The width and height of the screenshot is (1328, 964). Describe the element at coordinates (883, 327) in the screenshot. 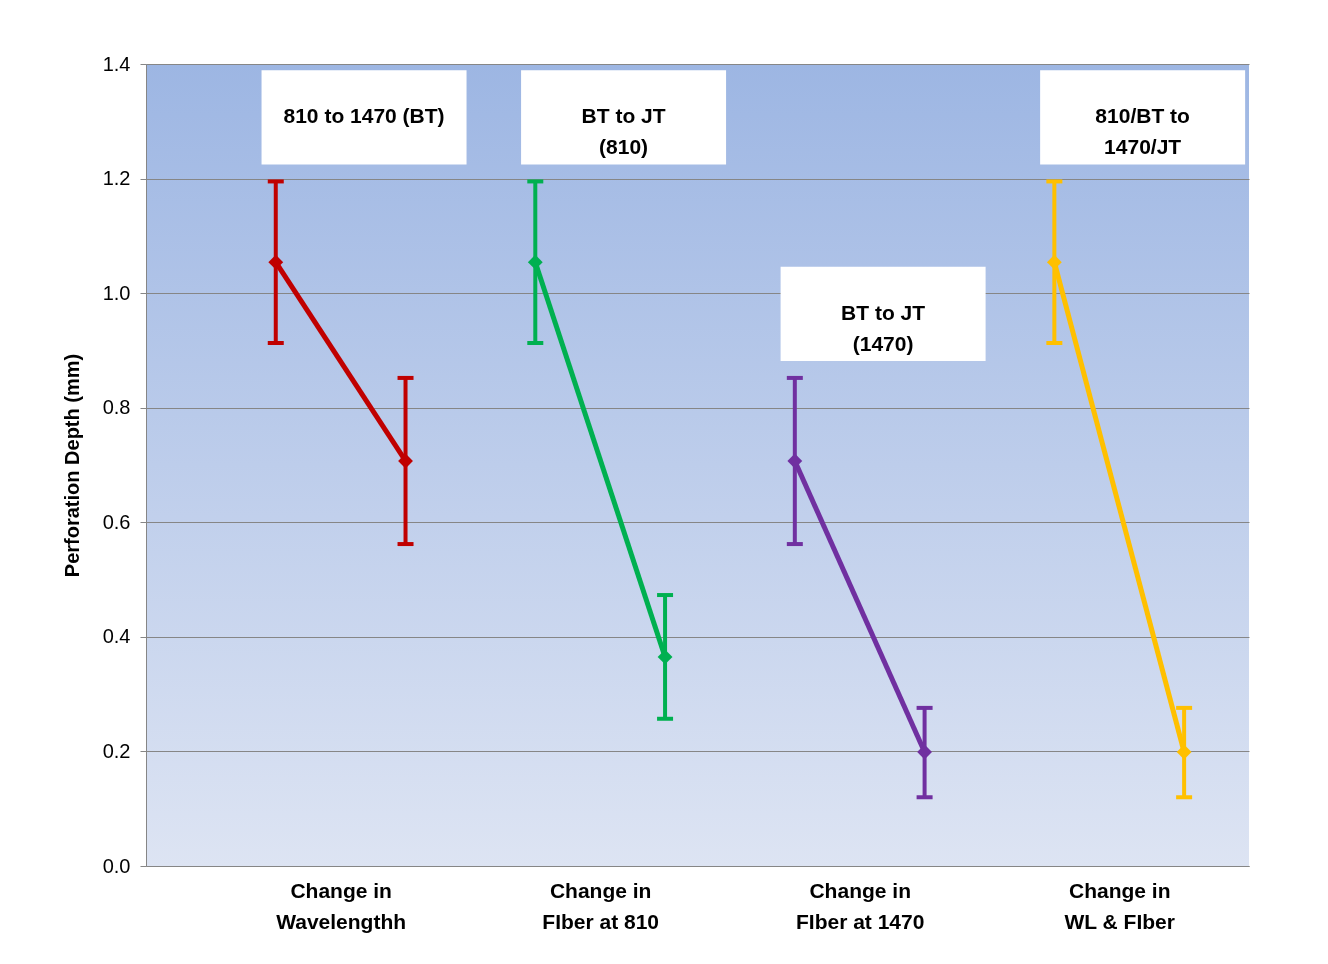

I see `annotation: BT to JT (1470)` at that location.